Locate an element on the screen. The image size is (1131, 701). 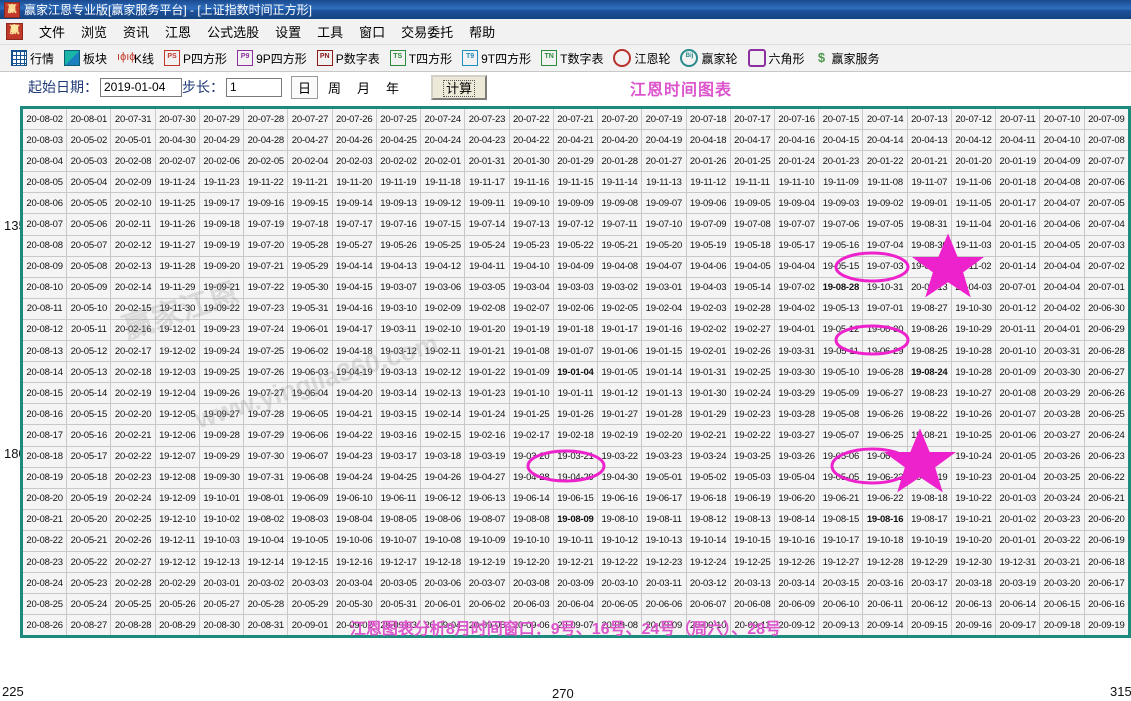
grid-cell: 19-08-02 is located at coordinates (266, 519).